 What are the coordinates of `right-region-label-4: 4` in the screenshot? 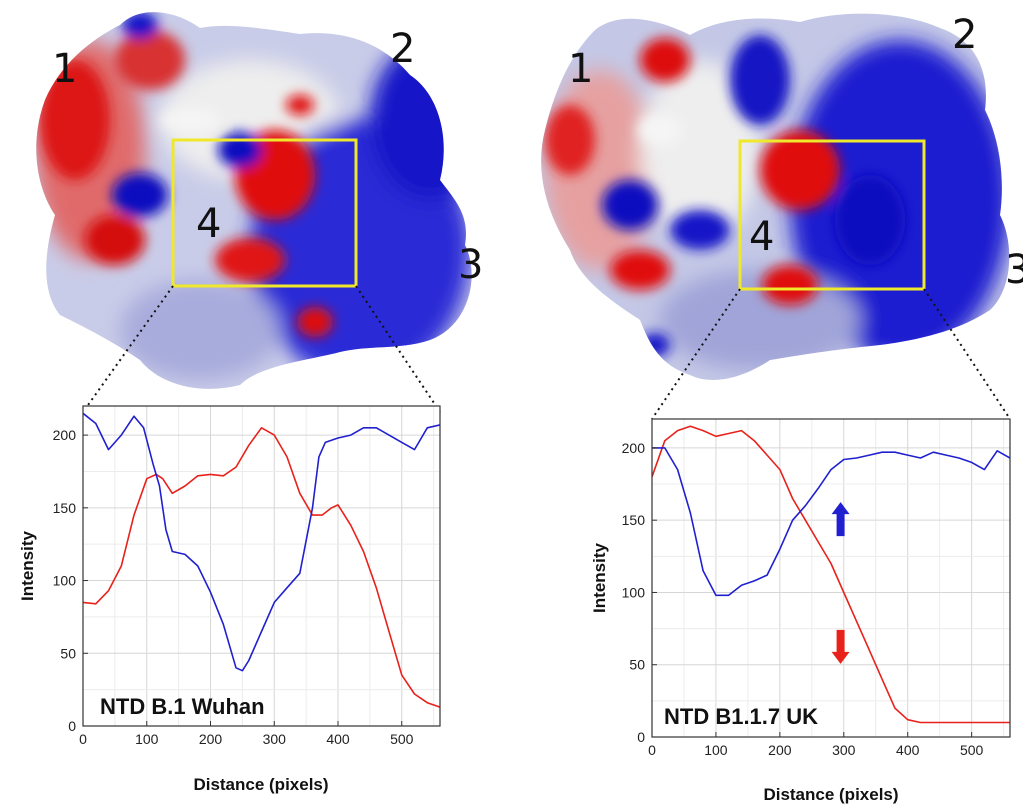 It's located at (761, 237).